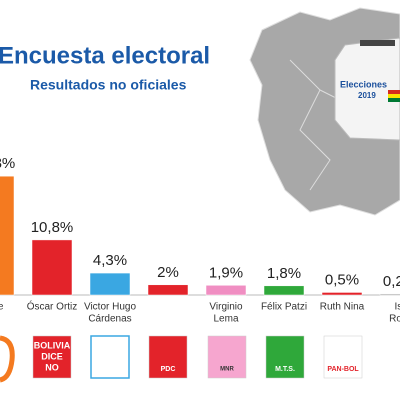 This screenshot has width=400, height=400. What do you see at coordinates (109, 319) in the screenshot?
I see `category-label: Cárdenas` at bounding box center [109, 319].